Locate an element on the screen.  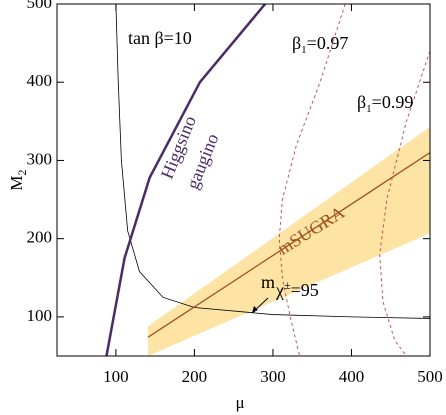
annotation-part: χ is located at coordinates (279, 290).